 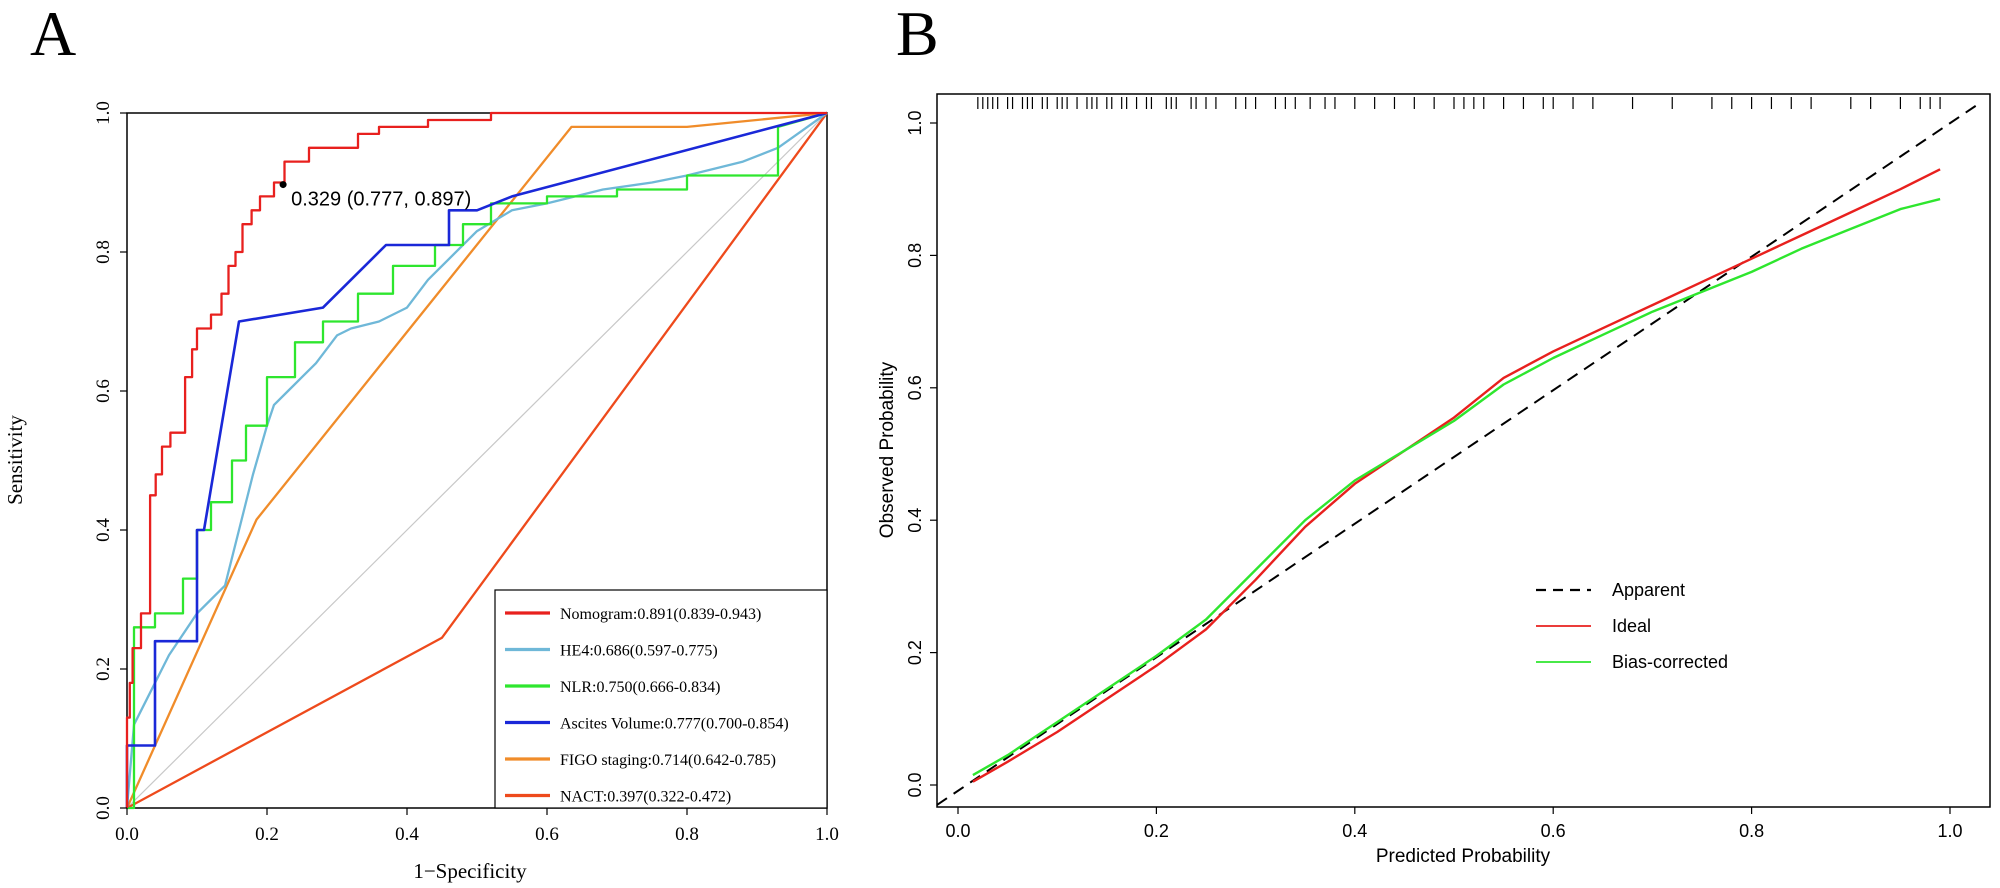 What do you see at coordinates (103, 252) in the screenshot?
I see `roc-y-tick-label: 0.8` at bounding box center [103, 252].